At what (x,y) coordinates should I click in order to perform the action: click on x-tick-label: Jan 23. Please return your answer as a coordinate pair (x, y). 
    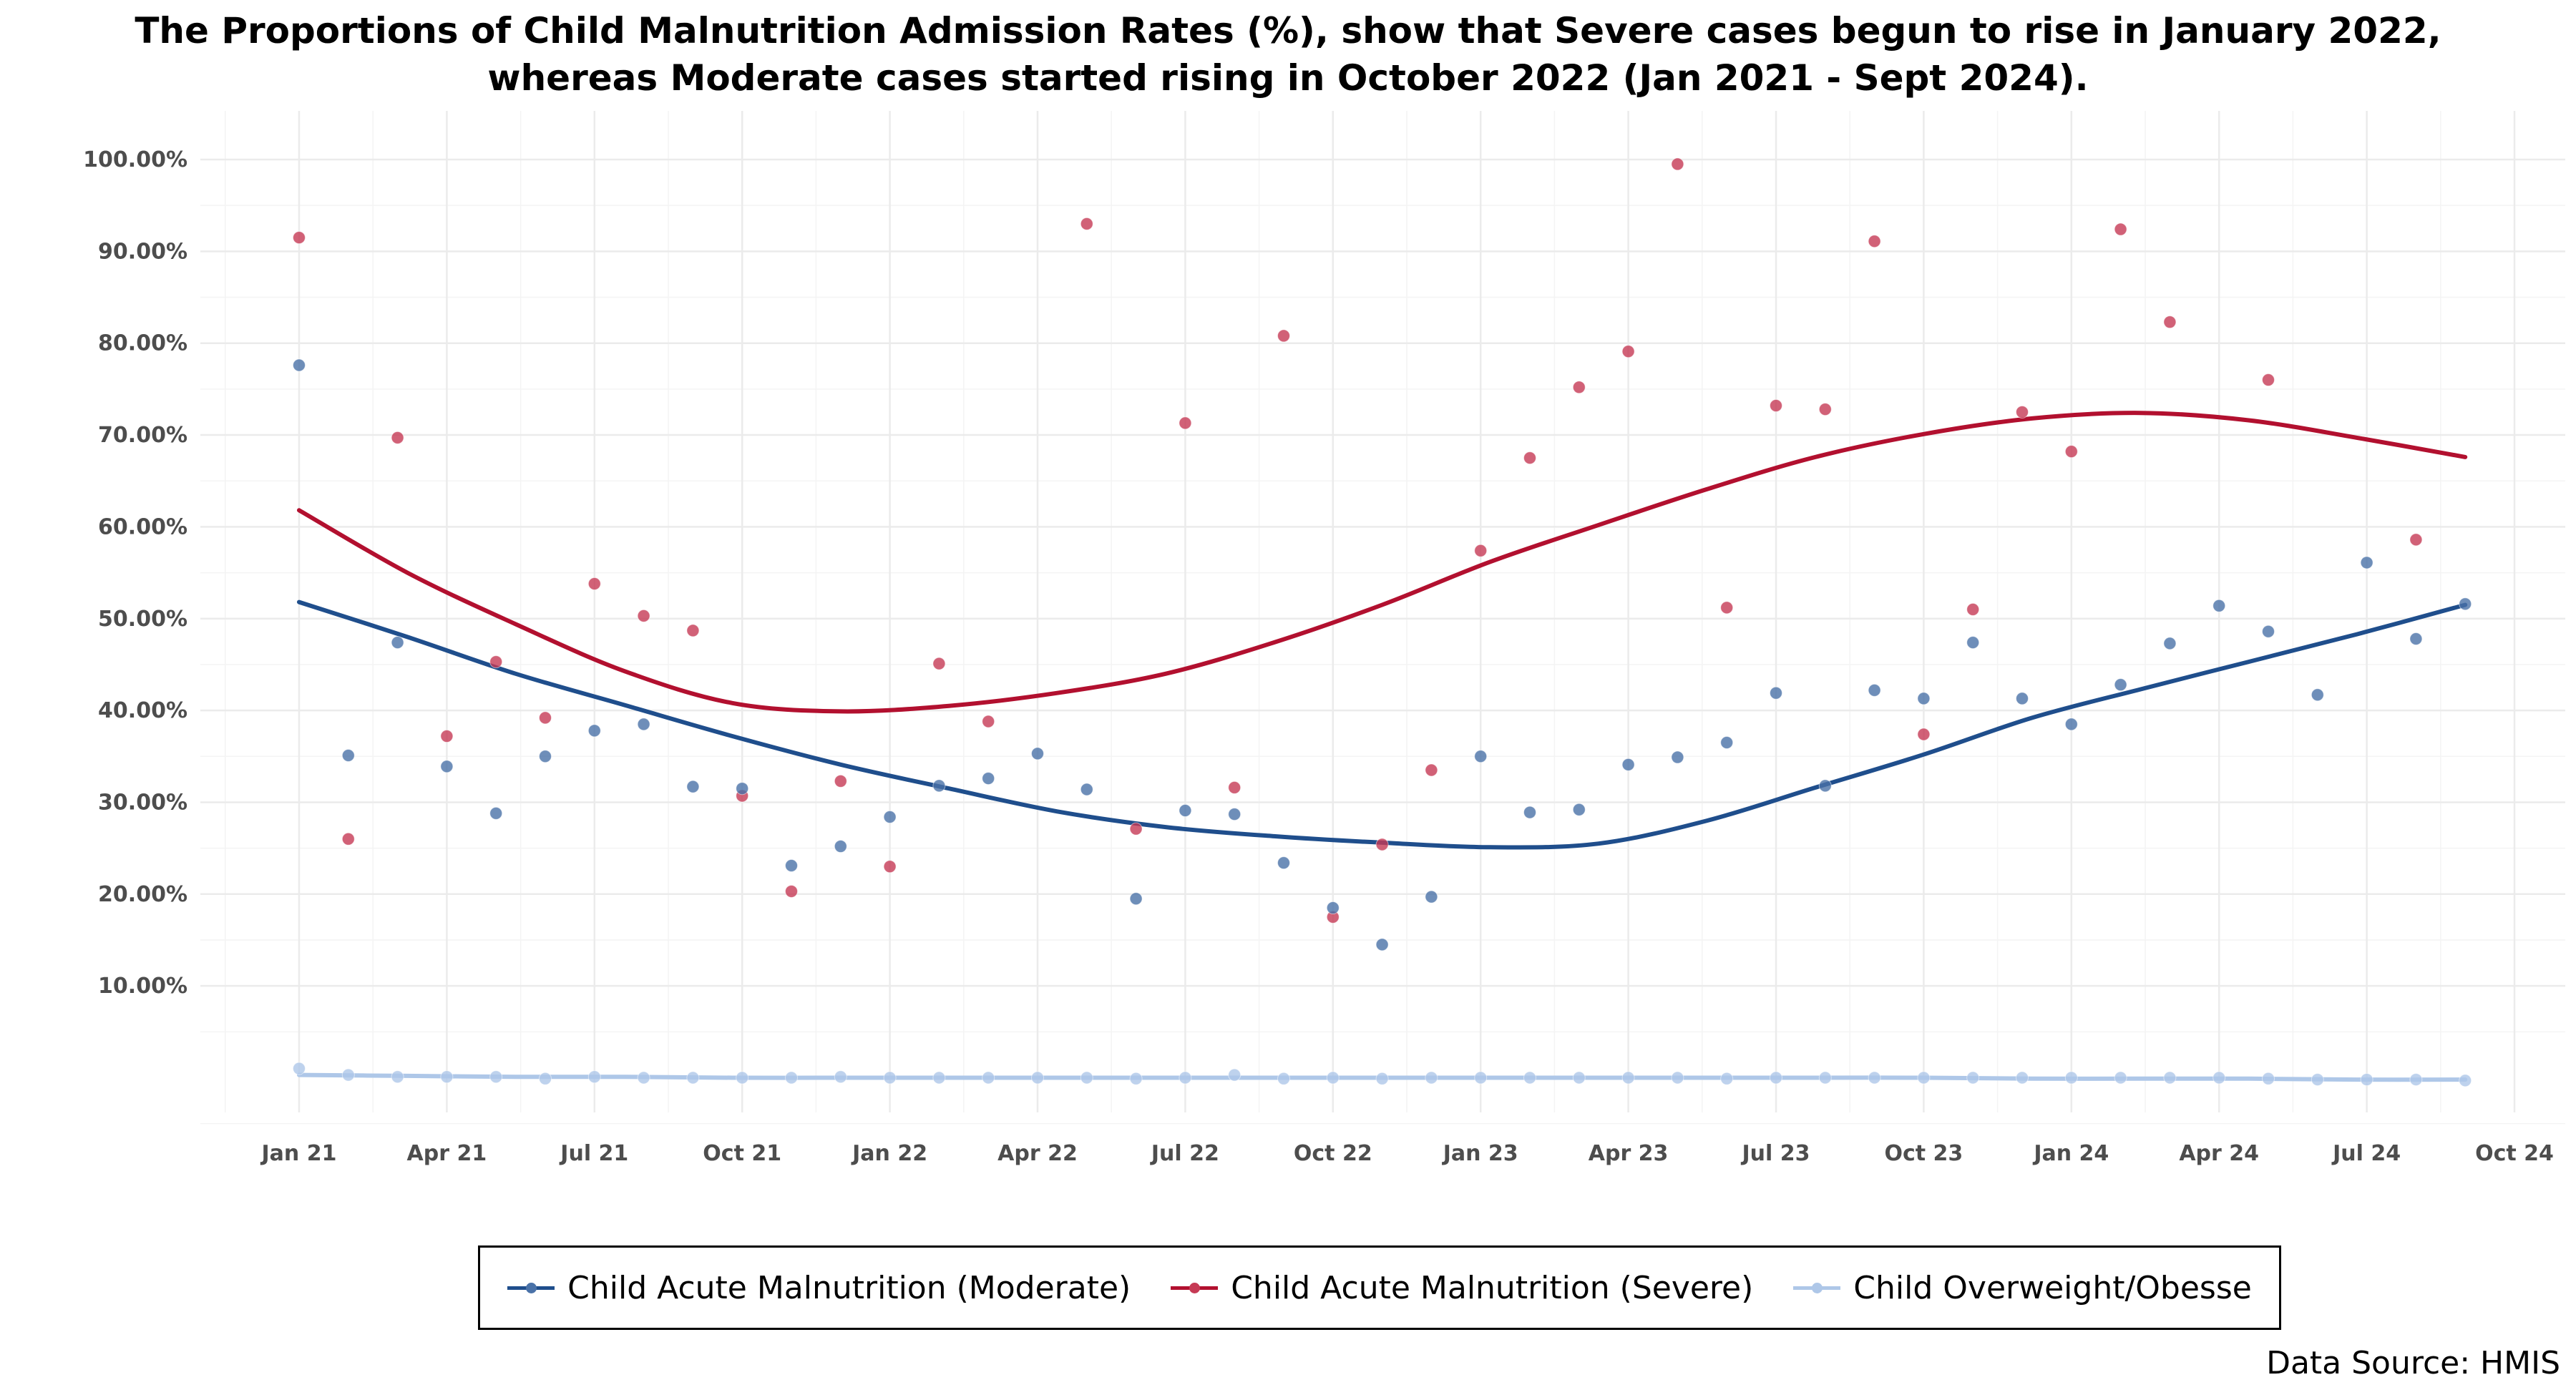
    Looking at the image, I should click on (1480, 1153).